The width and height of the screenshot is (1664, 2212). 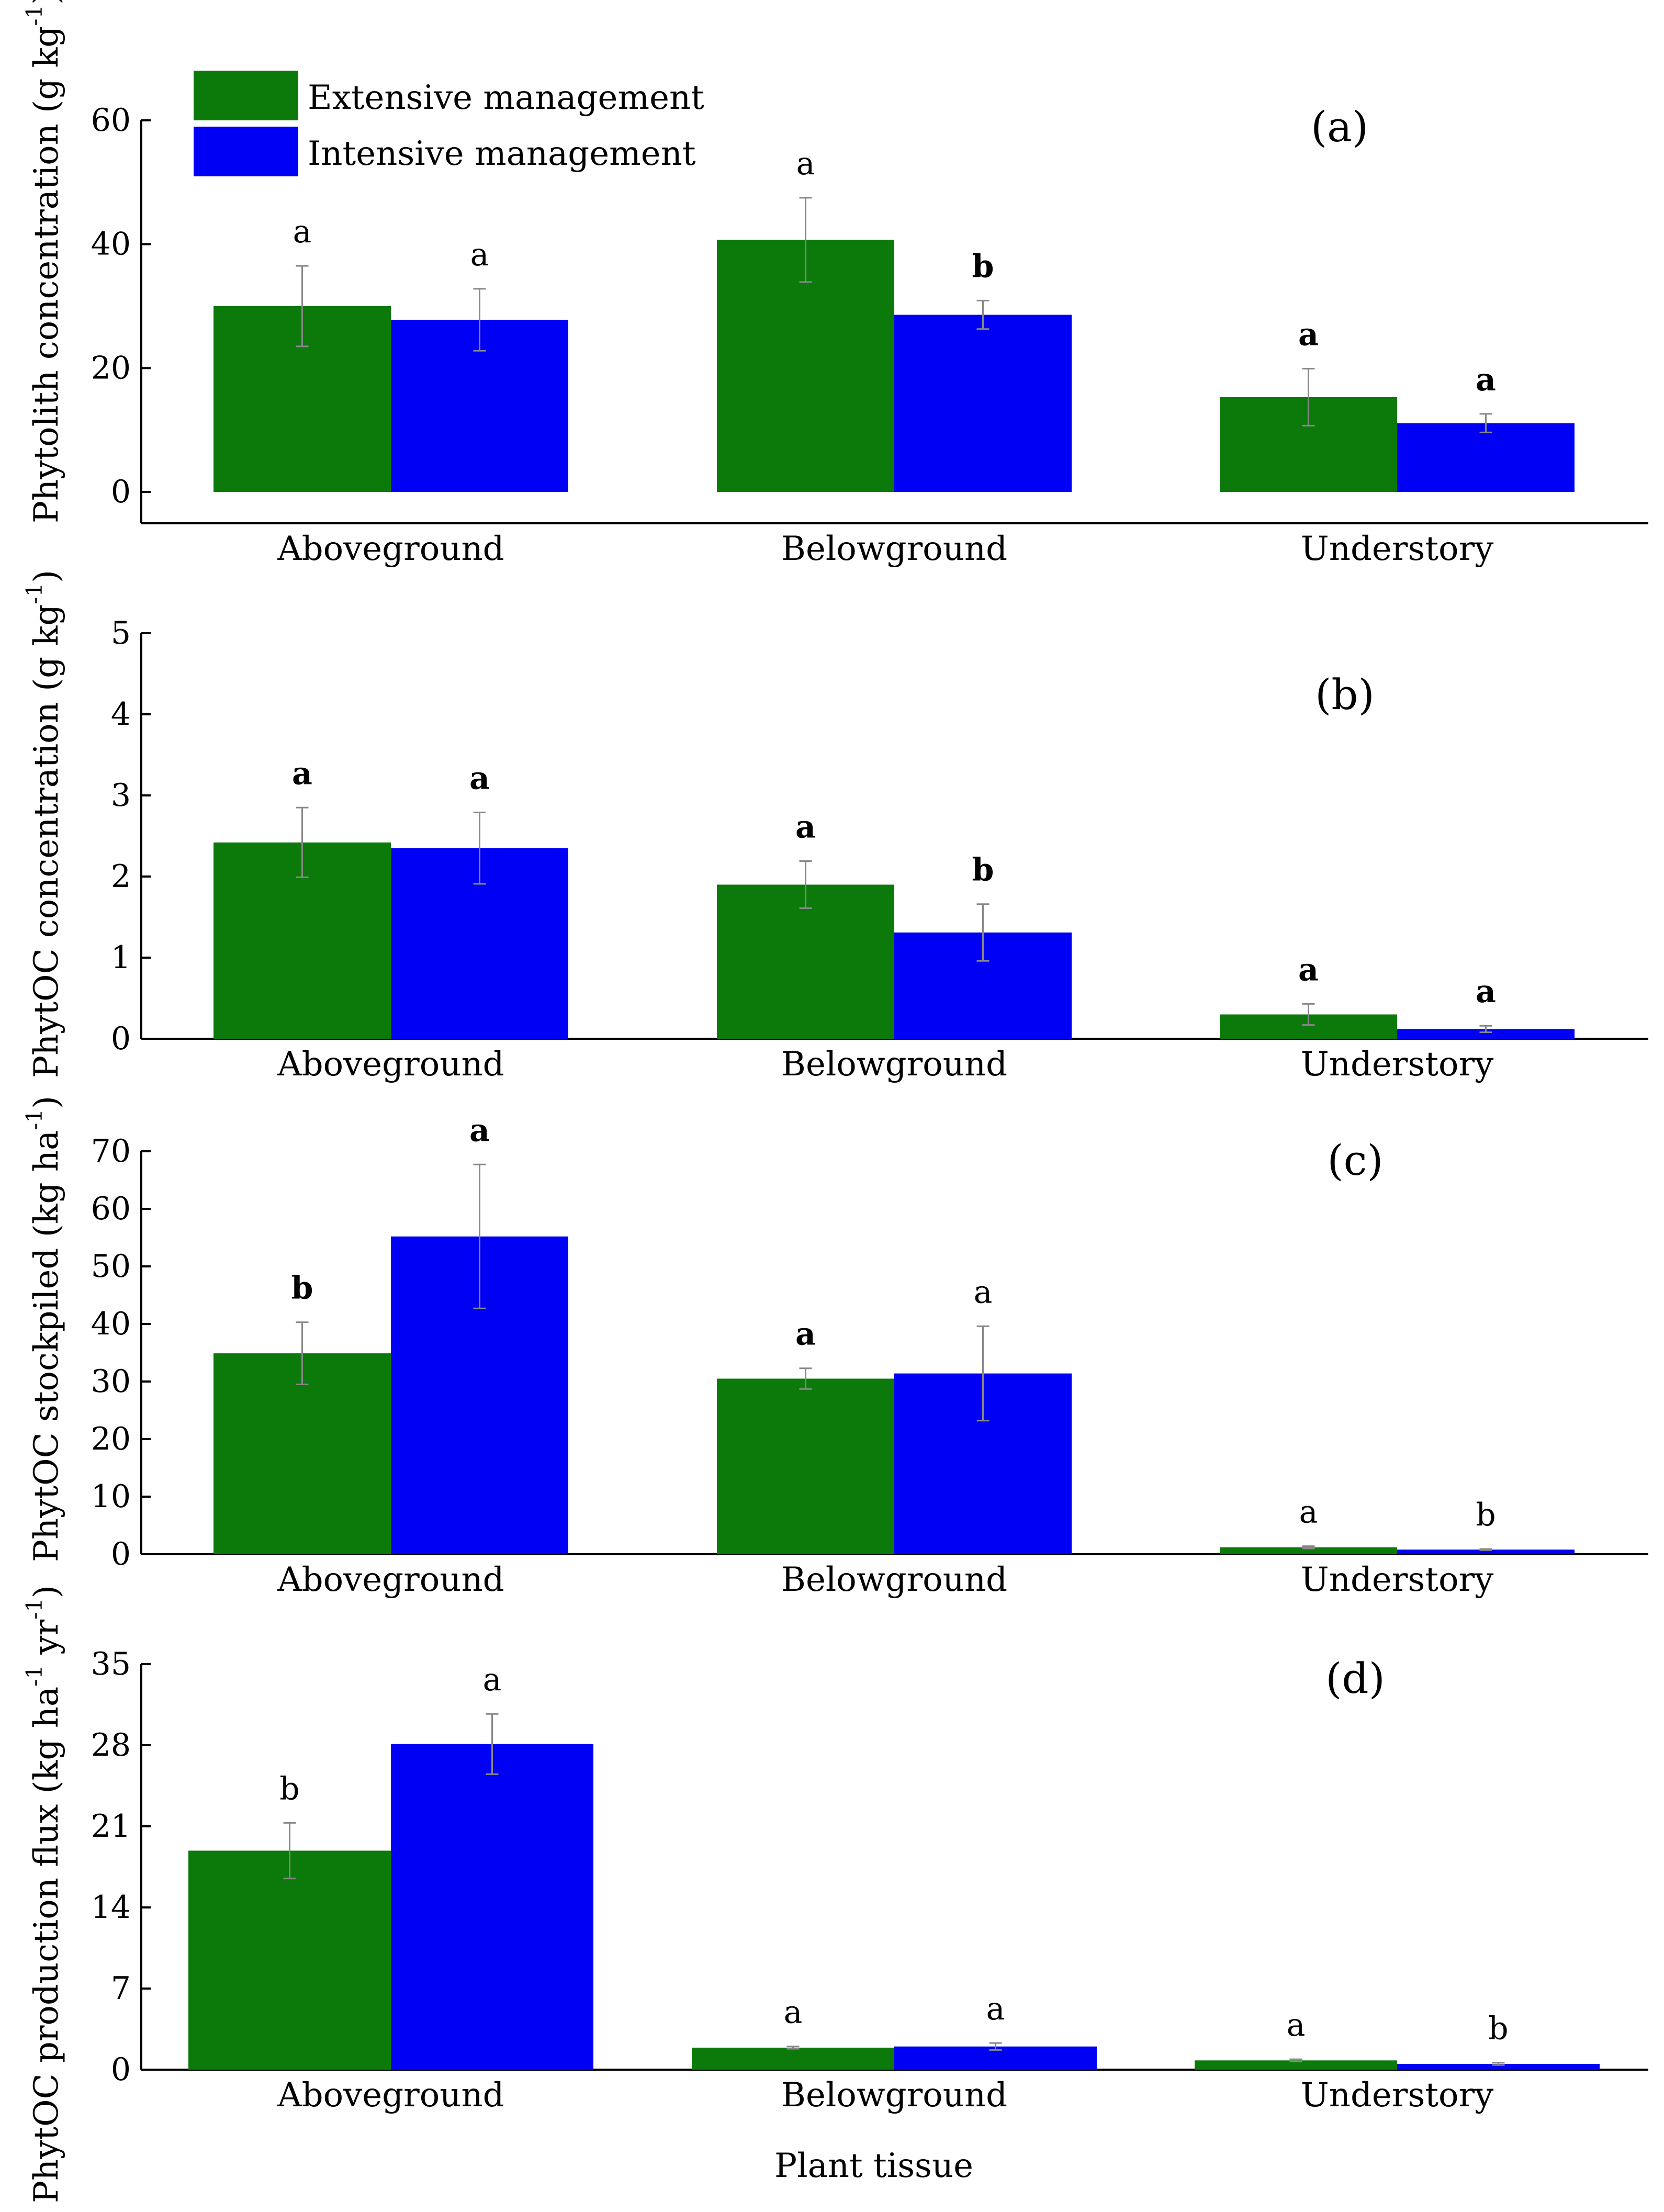 I want to click on panel-c-error-bar-understory-intensive, so click(x=1485, y=1549).